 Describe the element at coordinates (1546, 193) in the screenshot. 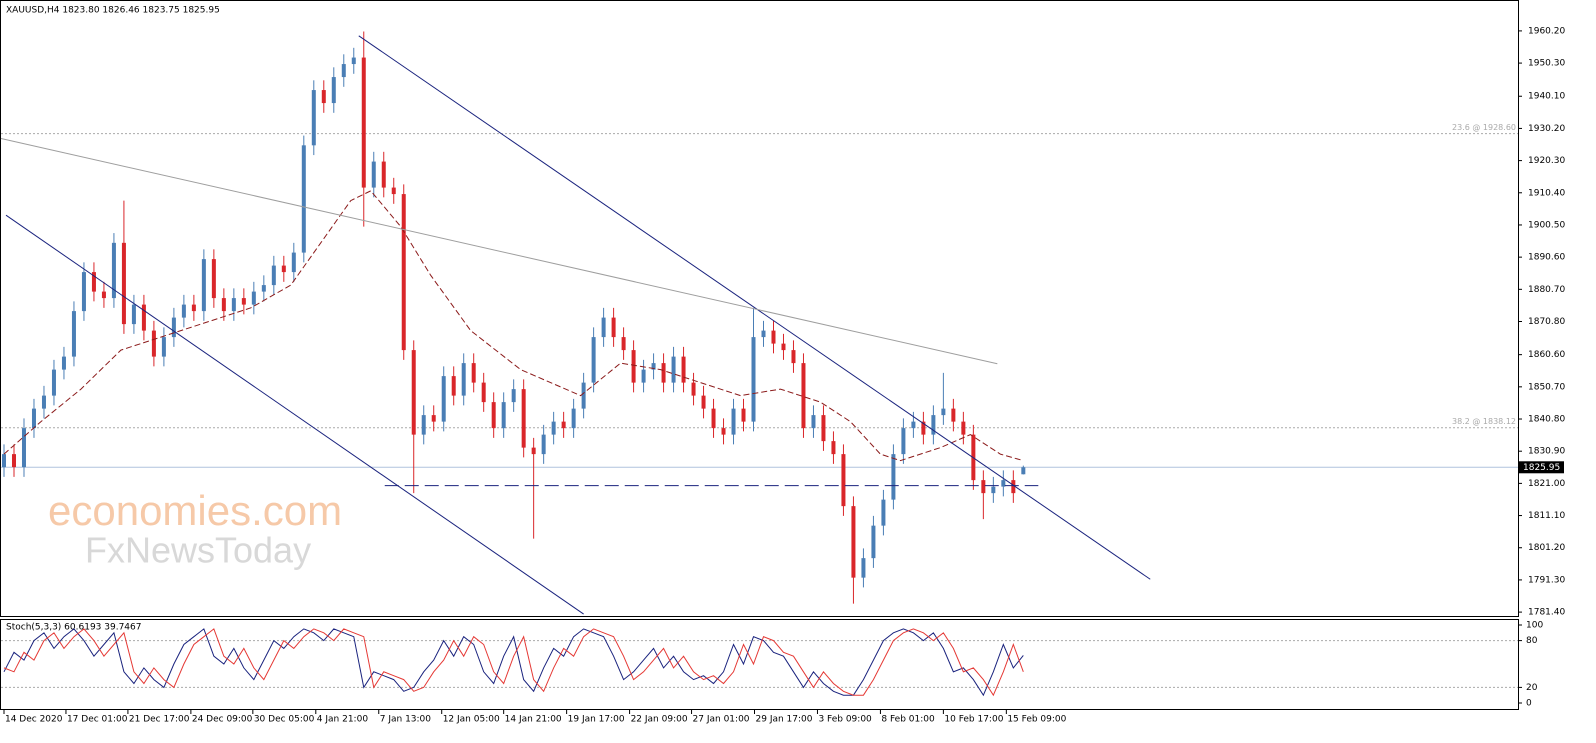

I see `y-tick-label: 1910.40` at that location.